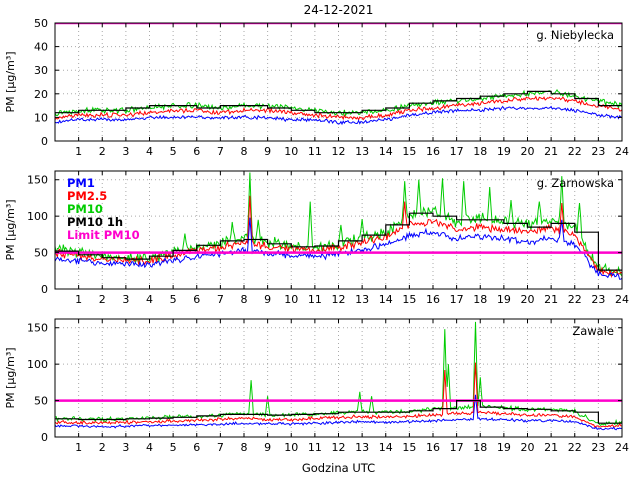 The image size is (640, 480). Describe the element at coordinates (41, 47) in the screenshot. I see `svg-text: 40` at that location.